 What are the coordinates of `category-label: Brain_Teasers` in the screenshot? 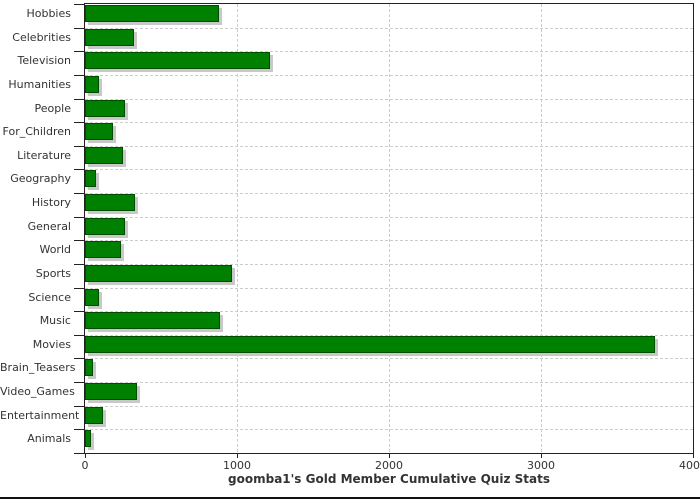 It's located at (38, 368).